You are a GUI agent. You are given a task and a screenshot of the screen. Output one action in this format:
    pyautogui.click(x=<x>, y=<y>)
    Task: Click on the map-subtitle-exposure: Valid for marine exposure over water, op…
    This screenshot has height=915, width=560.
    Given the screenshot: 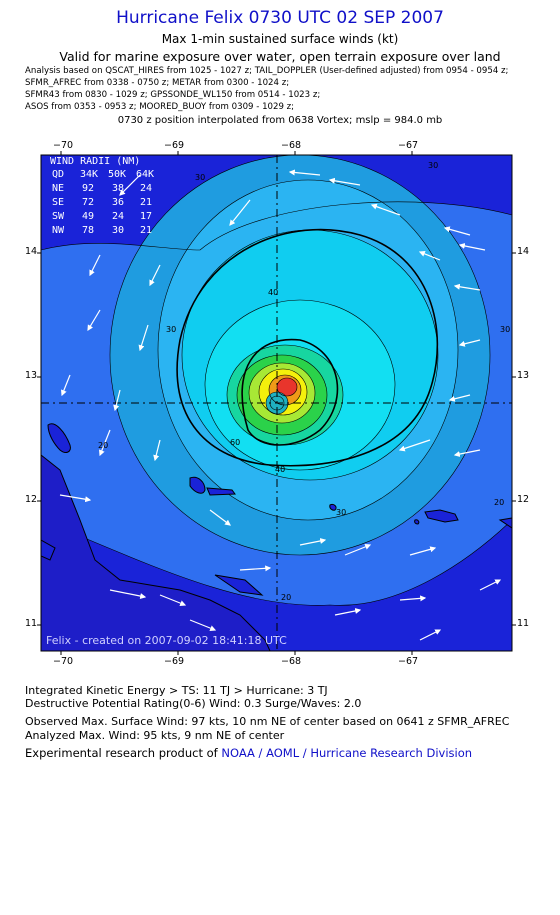 What is the action you would take?
    pyautogui.click(x=280, y=56)
    